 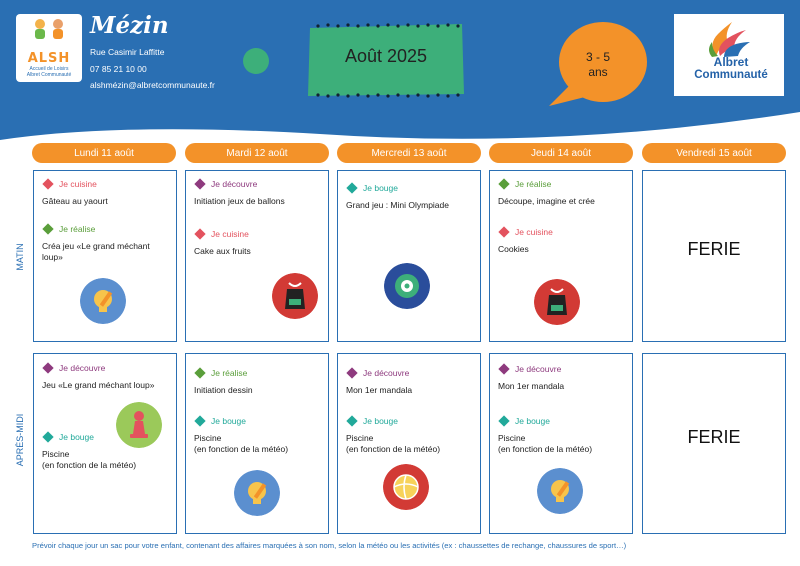 What do you see at coordinates (230, 234) in the screenshot?
I see `tag-label: Je cuisine` at bounding box center [230, 234].